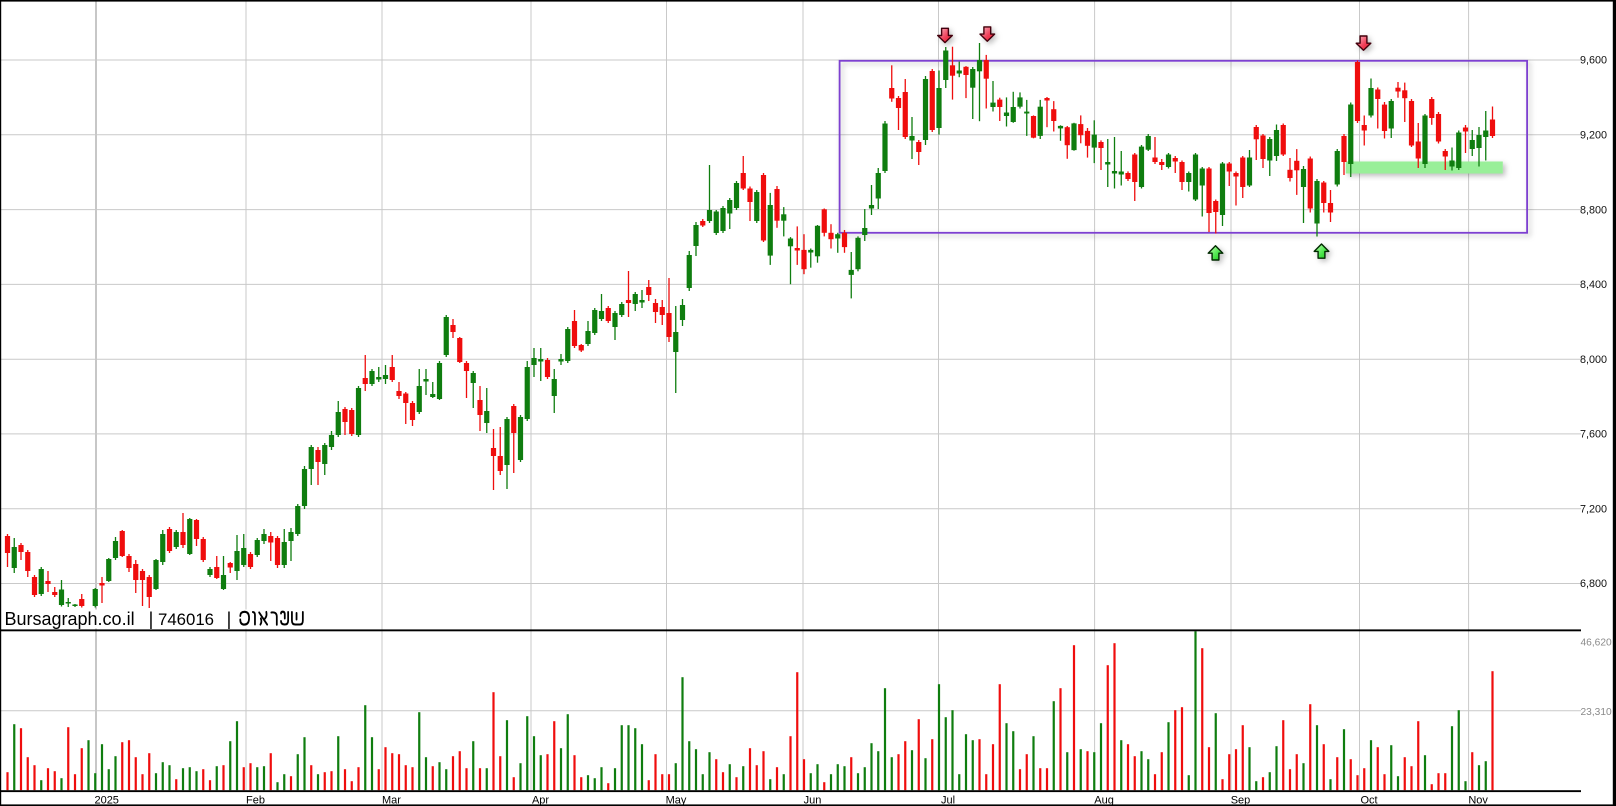  What do you see at coordinates (1104, 800) in the screenshot?
I see `svg-text: Aug` at bounding box center [1104, 800].